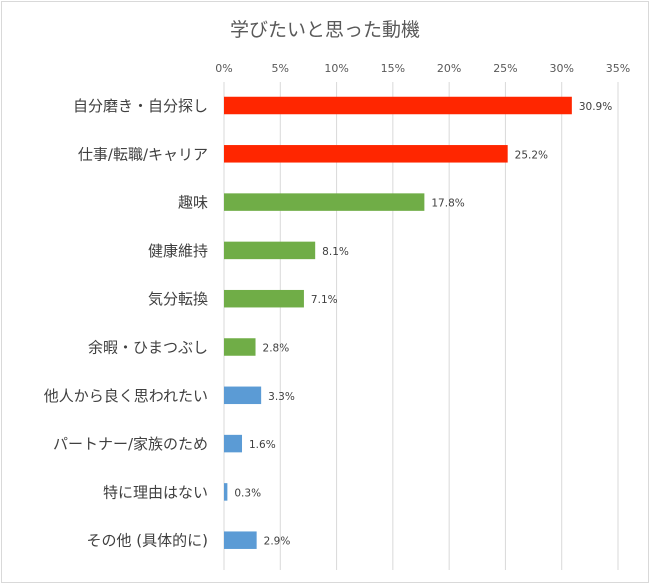 This screenshot has width=650, height=584. Describe the element at coordinates (618, 68) in the screenshot. I see `tick-label: 35%` at that location.